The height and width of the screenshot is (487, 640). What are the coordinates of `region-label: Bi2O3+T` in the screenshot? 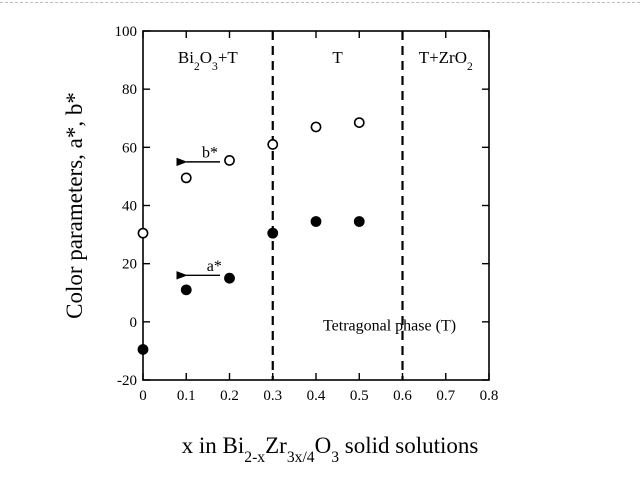 It's located at (208, 60).